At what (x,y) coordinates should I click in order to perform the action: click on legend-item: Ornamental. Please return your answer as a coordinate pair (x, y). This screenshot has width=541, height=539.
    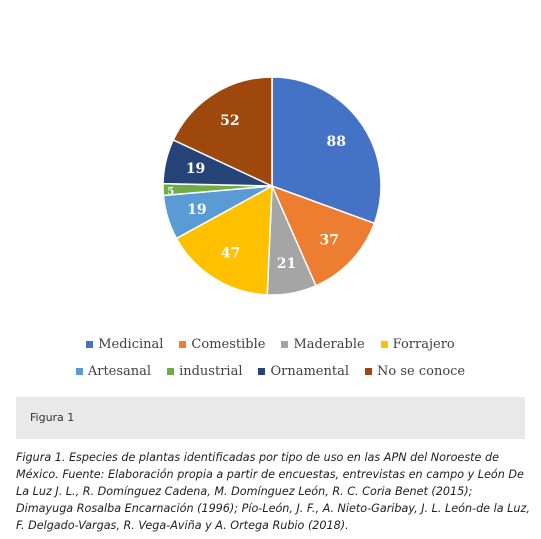
    Looking at the image, I should click on (303, 371).